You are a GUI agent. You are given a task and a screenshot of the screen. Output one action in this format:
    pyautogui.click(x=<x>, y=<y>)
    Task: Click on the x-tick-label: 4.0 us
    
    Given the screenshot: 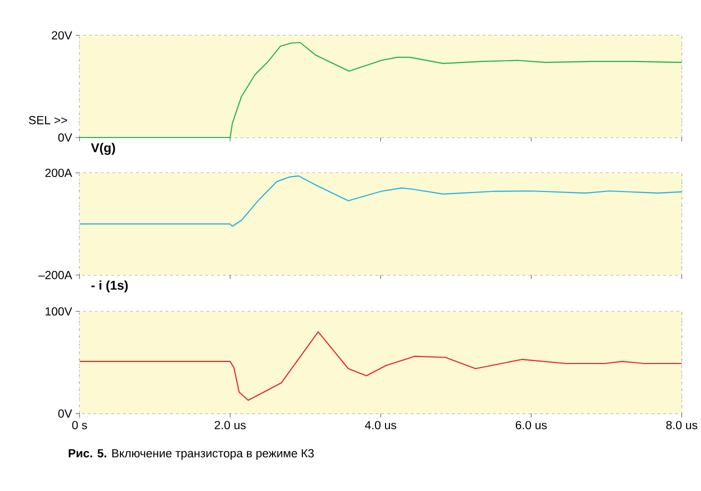 What is the action you would take?
    pyautogui.click(x=380, y=425)
    